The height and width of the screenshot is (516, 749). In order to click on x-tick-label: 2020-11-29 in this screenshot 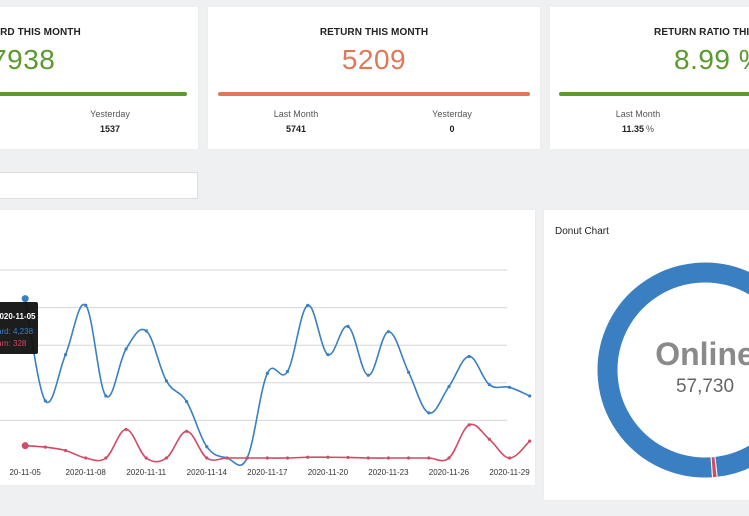, I will do `click(509, 472)`.